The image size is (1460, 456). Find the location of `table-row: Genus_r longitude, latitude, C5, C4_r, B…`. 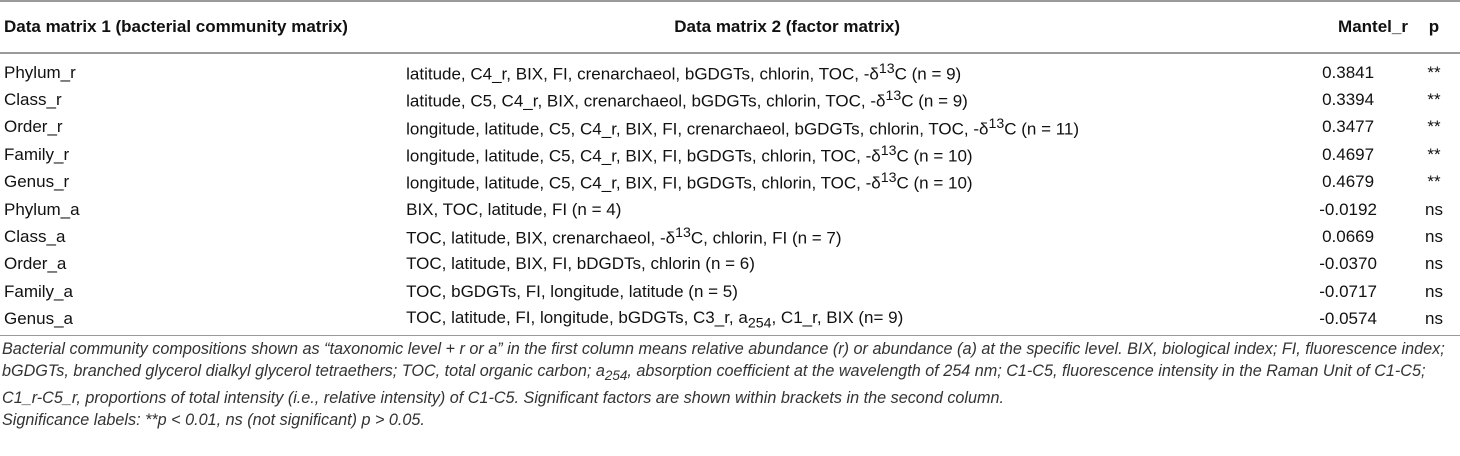

table-row: Genus_r longitude, latitude, C5, C4_r, B… is located at coordinates (730, 182).